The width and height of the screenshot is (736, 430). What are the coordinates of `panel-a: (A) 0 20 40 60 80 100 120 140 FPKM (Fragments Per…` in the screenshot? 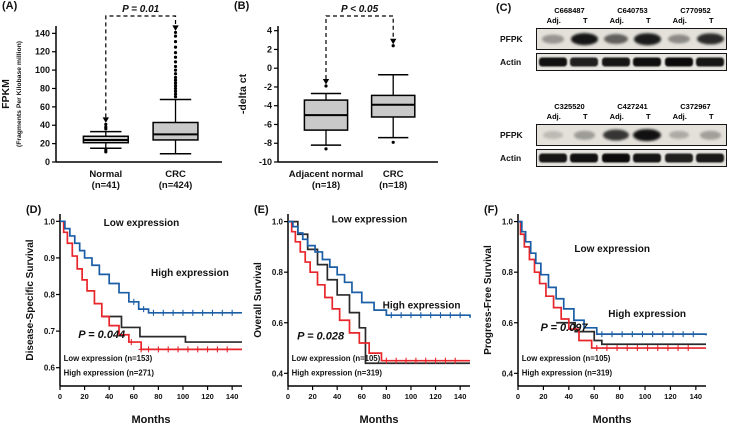 It's located at (116, 100).